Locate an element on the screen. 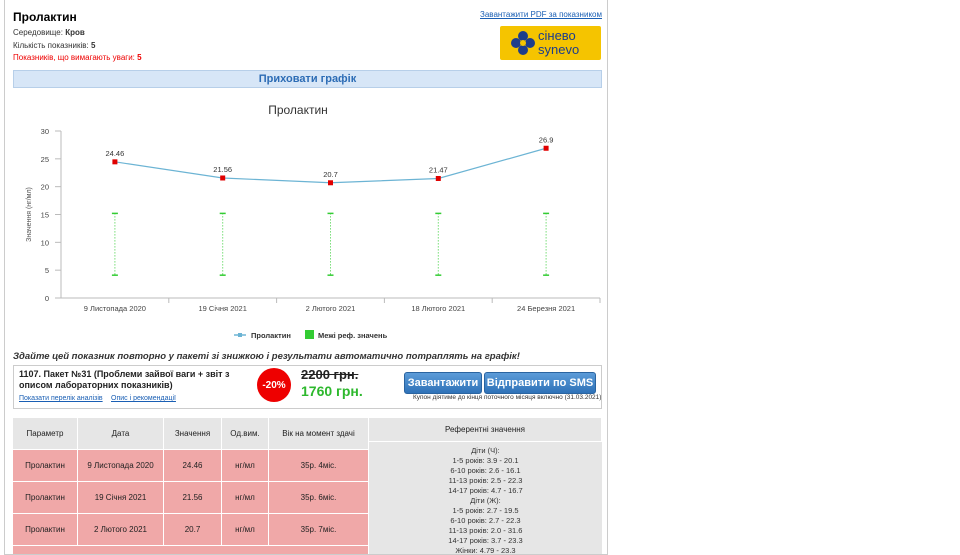 This screenshot has width=960, height=555. label: Показників, що вимагають уваги: is located at coordinates (74, 57).